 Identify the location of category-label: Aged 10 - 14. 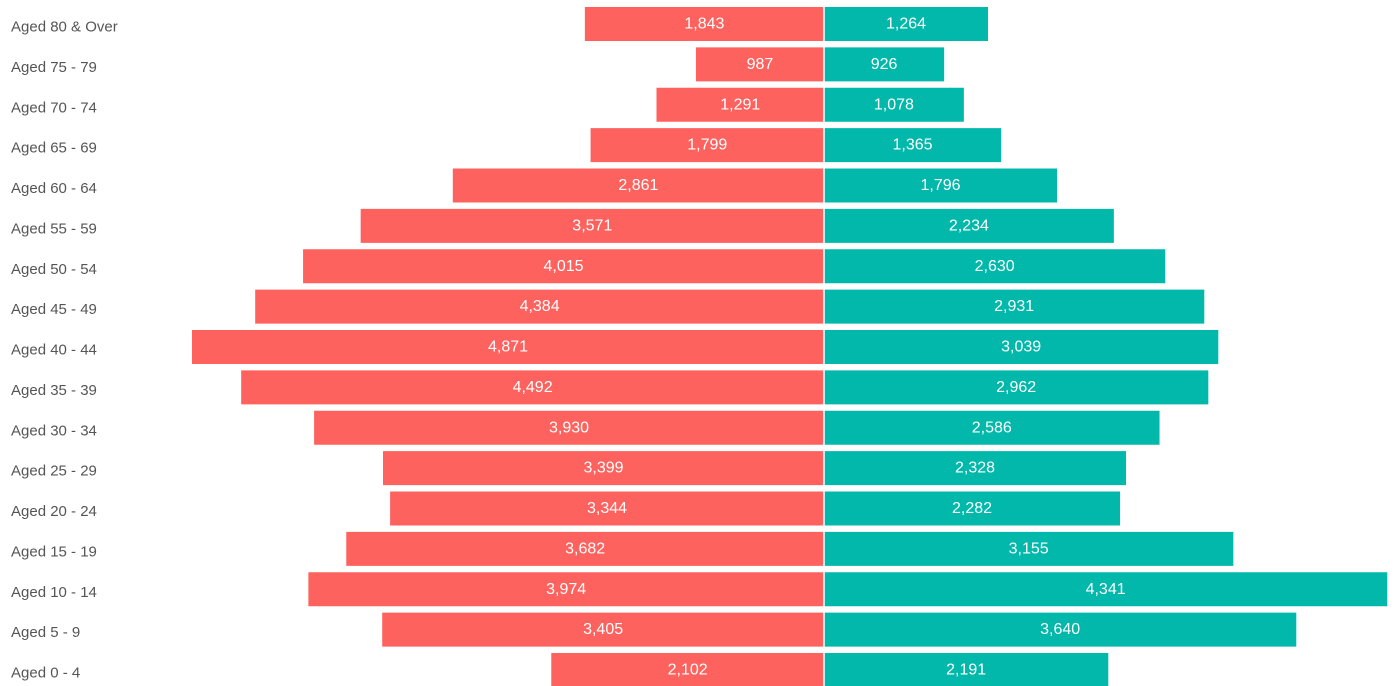
(54, 592).